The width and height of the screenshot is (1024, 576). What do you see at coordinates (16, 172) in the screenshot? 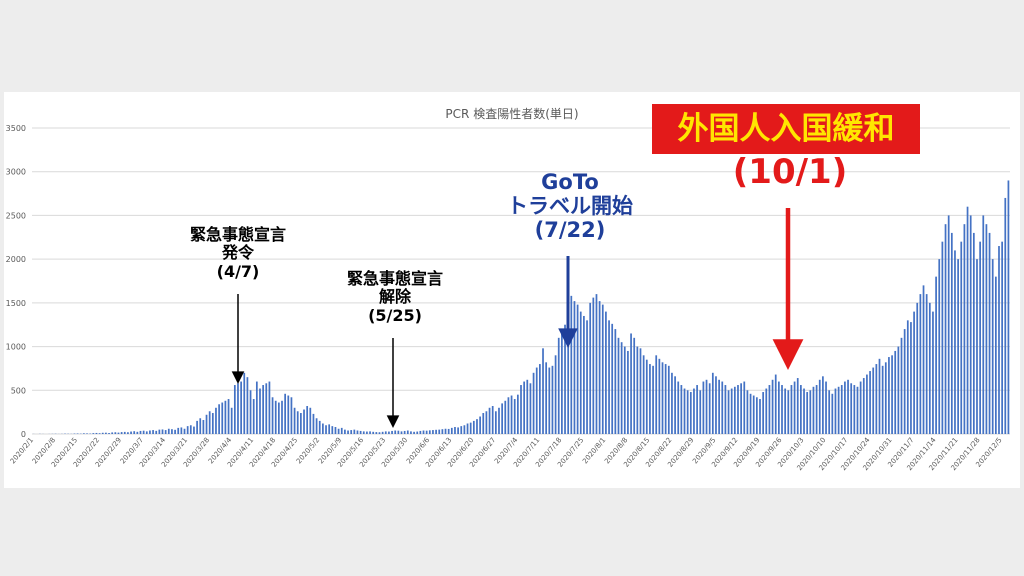
I see `y-tick-label: 3000` at bounding box center [16, 172].